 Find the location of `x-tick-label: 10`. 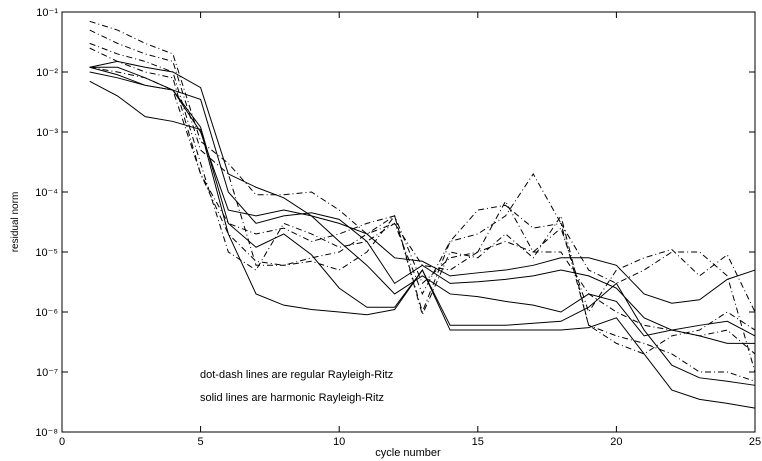

x-tick-label: 10 is located at coordinates (339, 442).